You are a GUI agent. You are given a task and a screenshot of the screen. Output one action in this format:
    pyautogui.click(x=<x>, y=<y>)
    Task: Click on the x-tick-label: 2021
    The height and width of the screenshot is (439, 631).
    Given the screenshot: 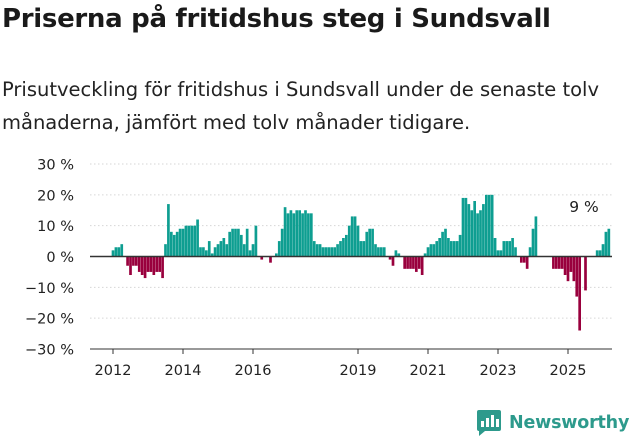 What is the action you would take?
    pyautogui.click(x=428, y=371)
    